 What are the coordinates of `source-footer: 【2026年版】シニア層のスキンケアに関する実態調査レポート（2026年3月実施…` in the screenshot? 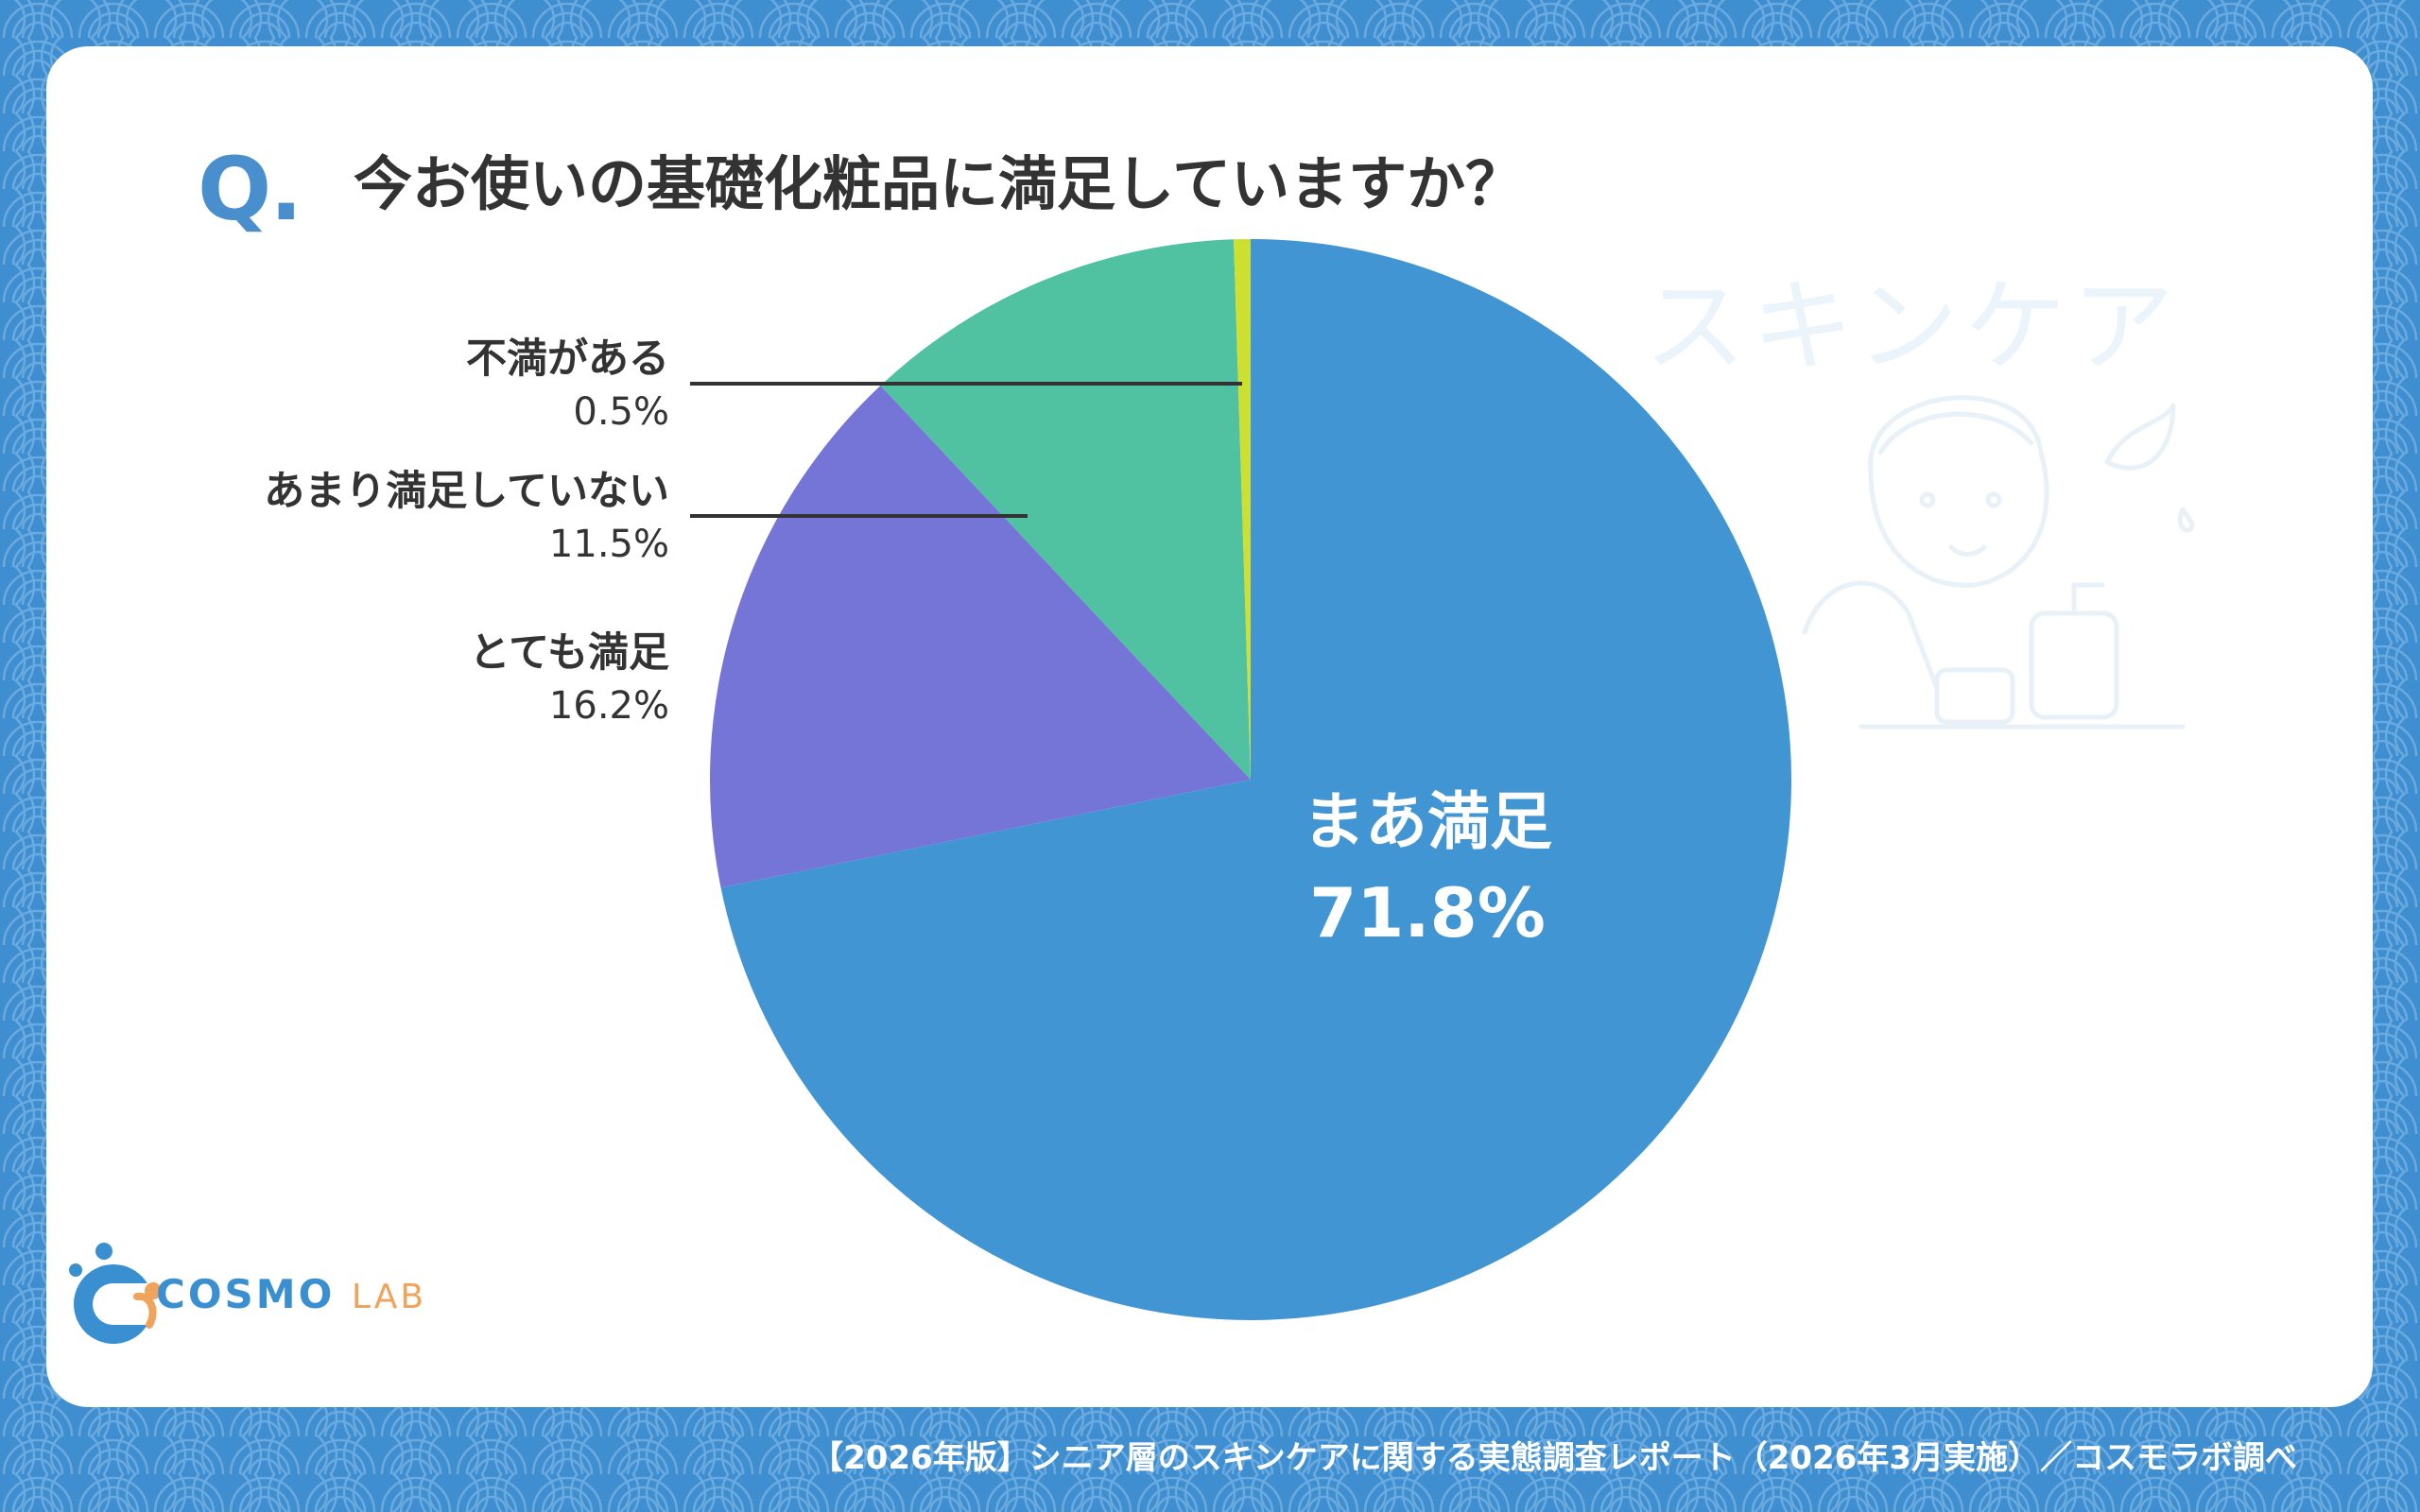 It's located at (1554, 1458).